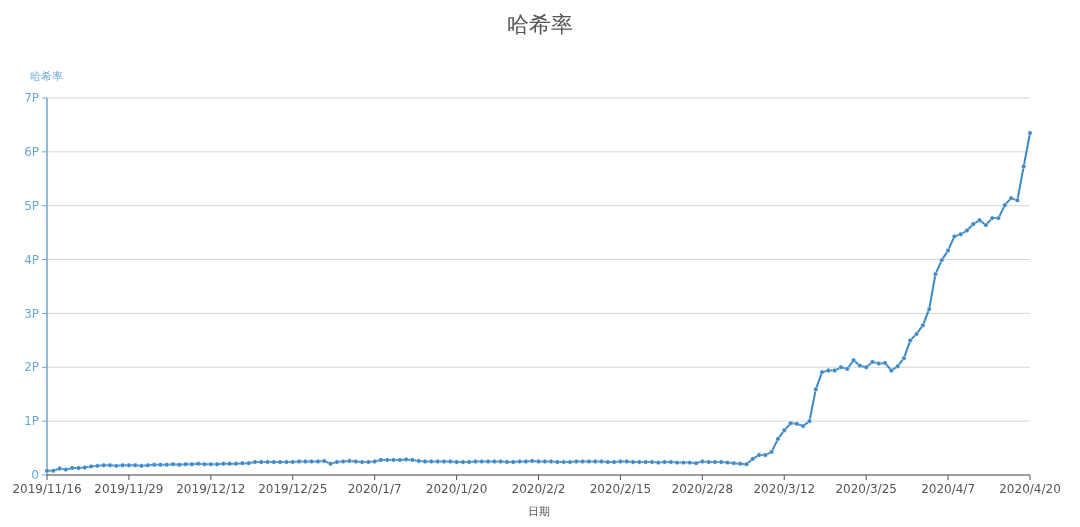  What do you see at coordinates (866, 489) in the screenshot?
I see `x-tick-label: 2020/3/25` at bounding box center [866, 489].